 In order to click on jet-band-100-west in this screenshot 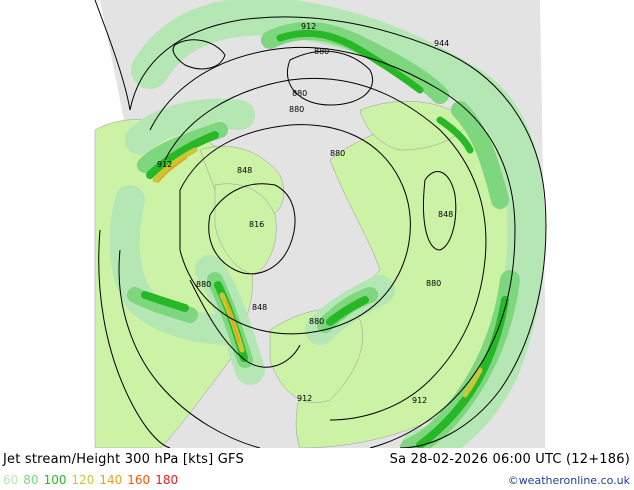, I will do `click(180, 221)`.